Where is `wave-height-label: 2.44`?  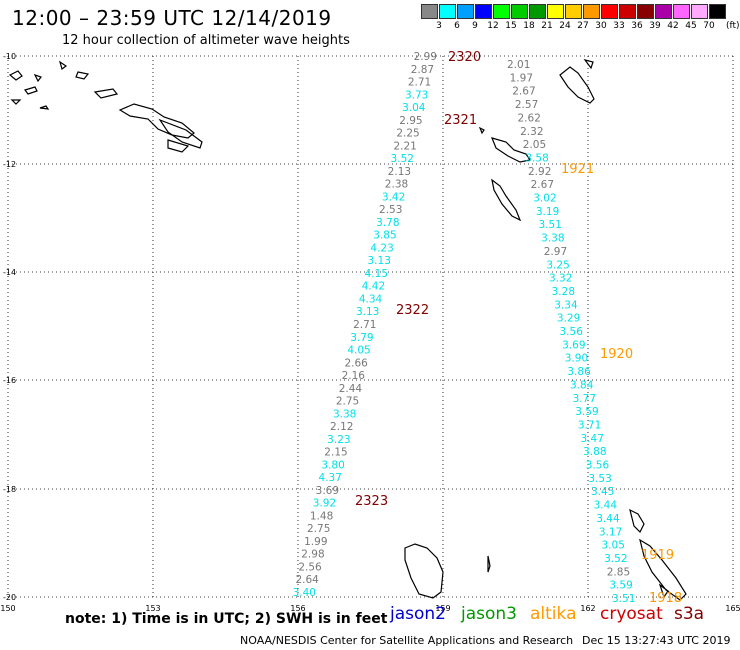
wave-height-label: 2.44 is located at coordinates (351, 389).